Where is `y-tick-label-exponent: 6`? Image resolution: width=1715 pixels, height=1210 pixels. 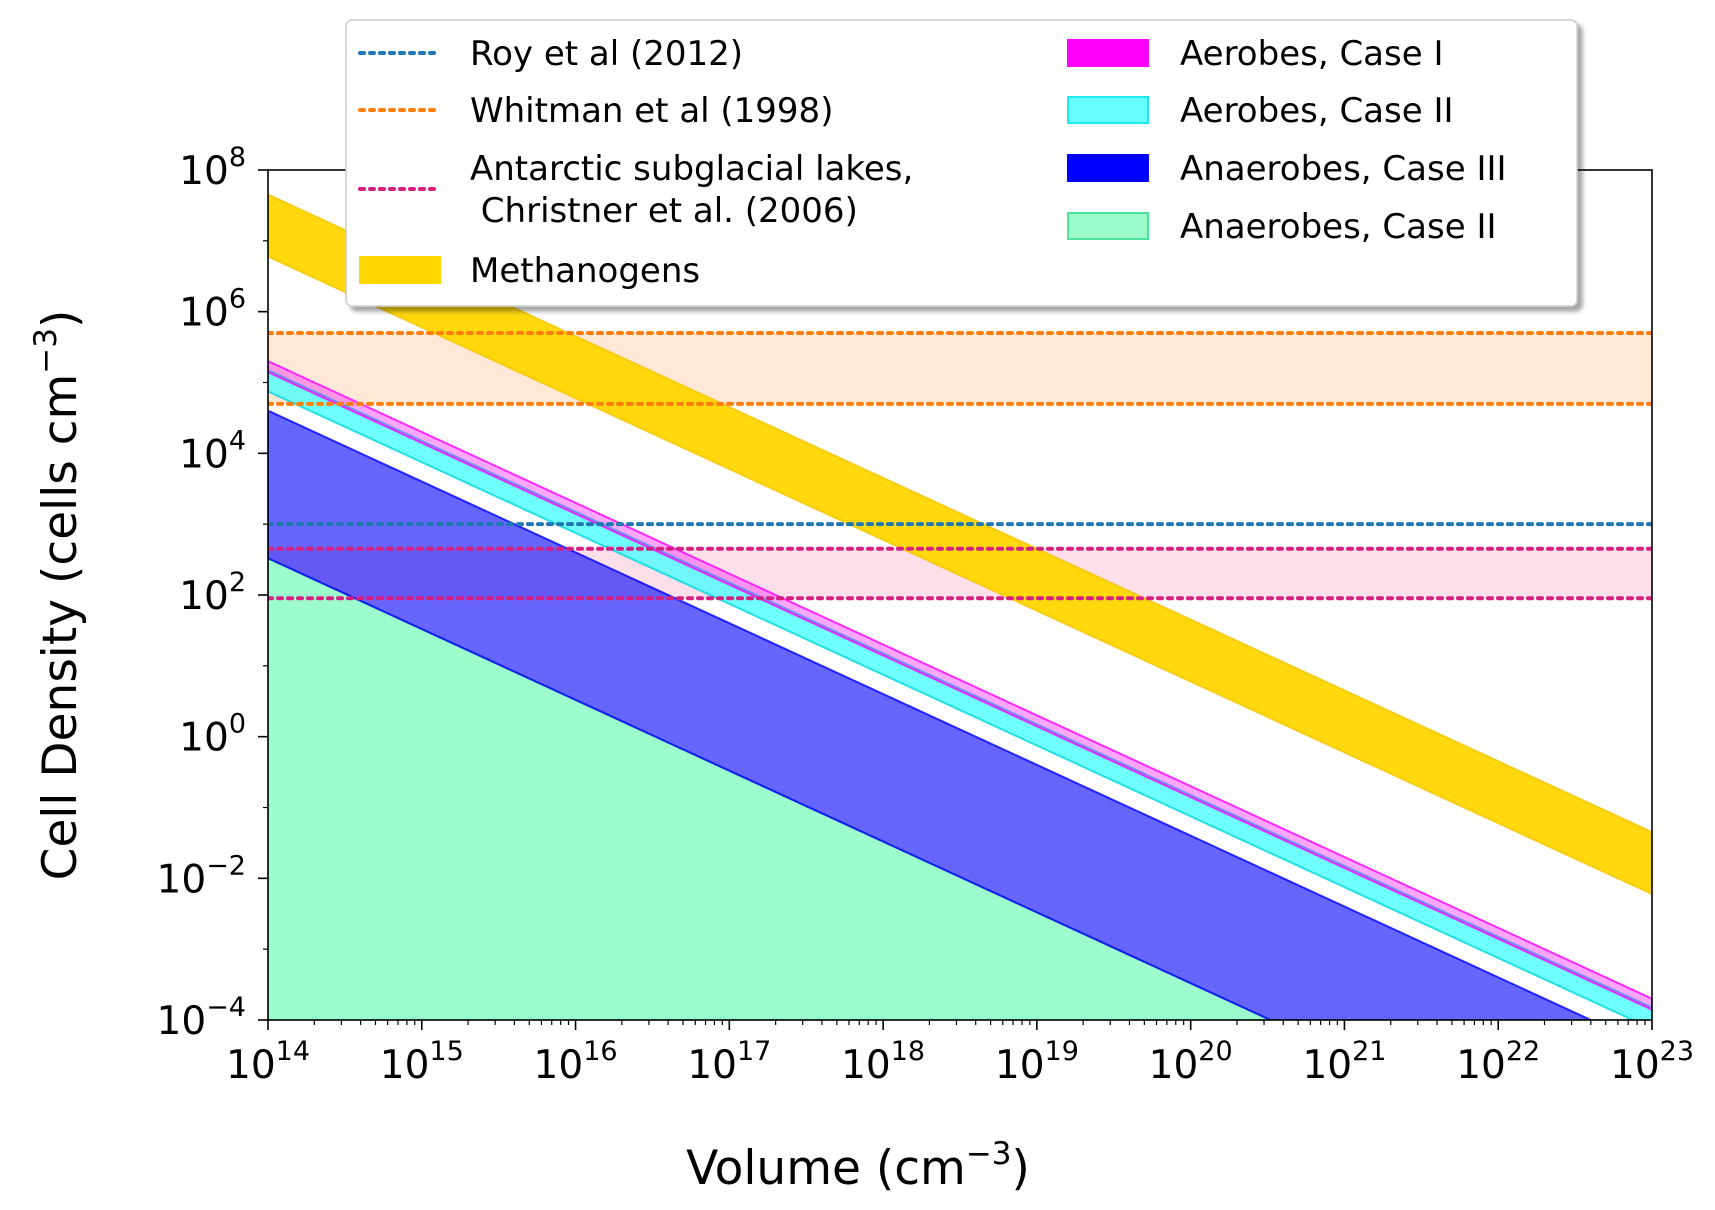
y-tick-label-exponent: 6 is located at coordinates (237, 299).